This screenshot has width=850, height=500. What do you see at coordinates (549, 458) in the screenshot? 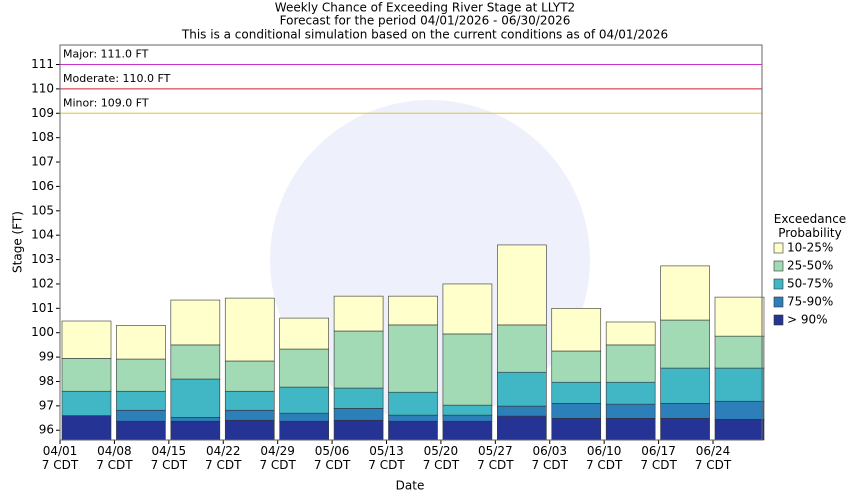
I see `x-tick-label: 06/03 7 CDT` at bounding box center [549, 458].